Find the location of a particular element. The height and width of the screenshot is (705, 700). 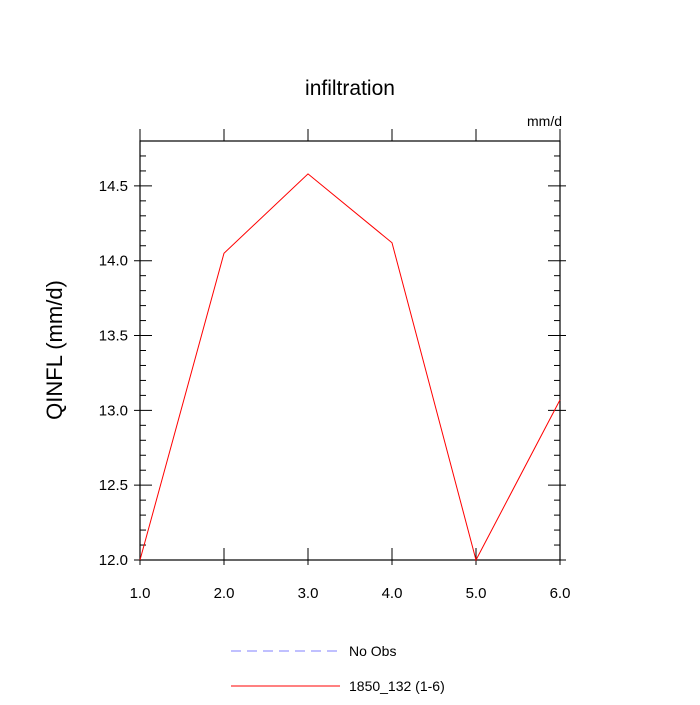

y-tick-label: 14.5 is located at coordinates (113, 186).